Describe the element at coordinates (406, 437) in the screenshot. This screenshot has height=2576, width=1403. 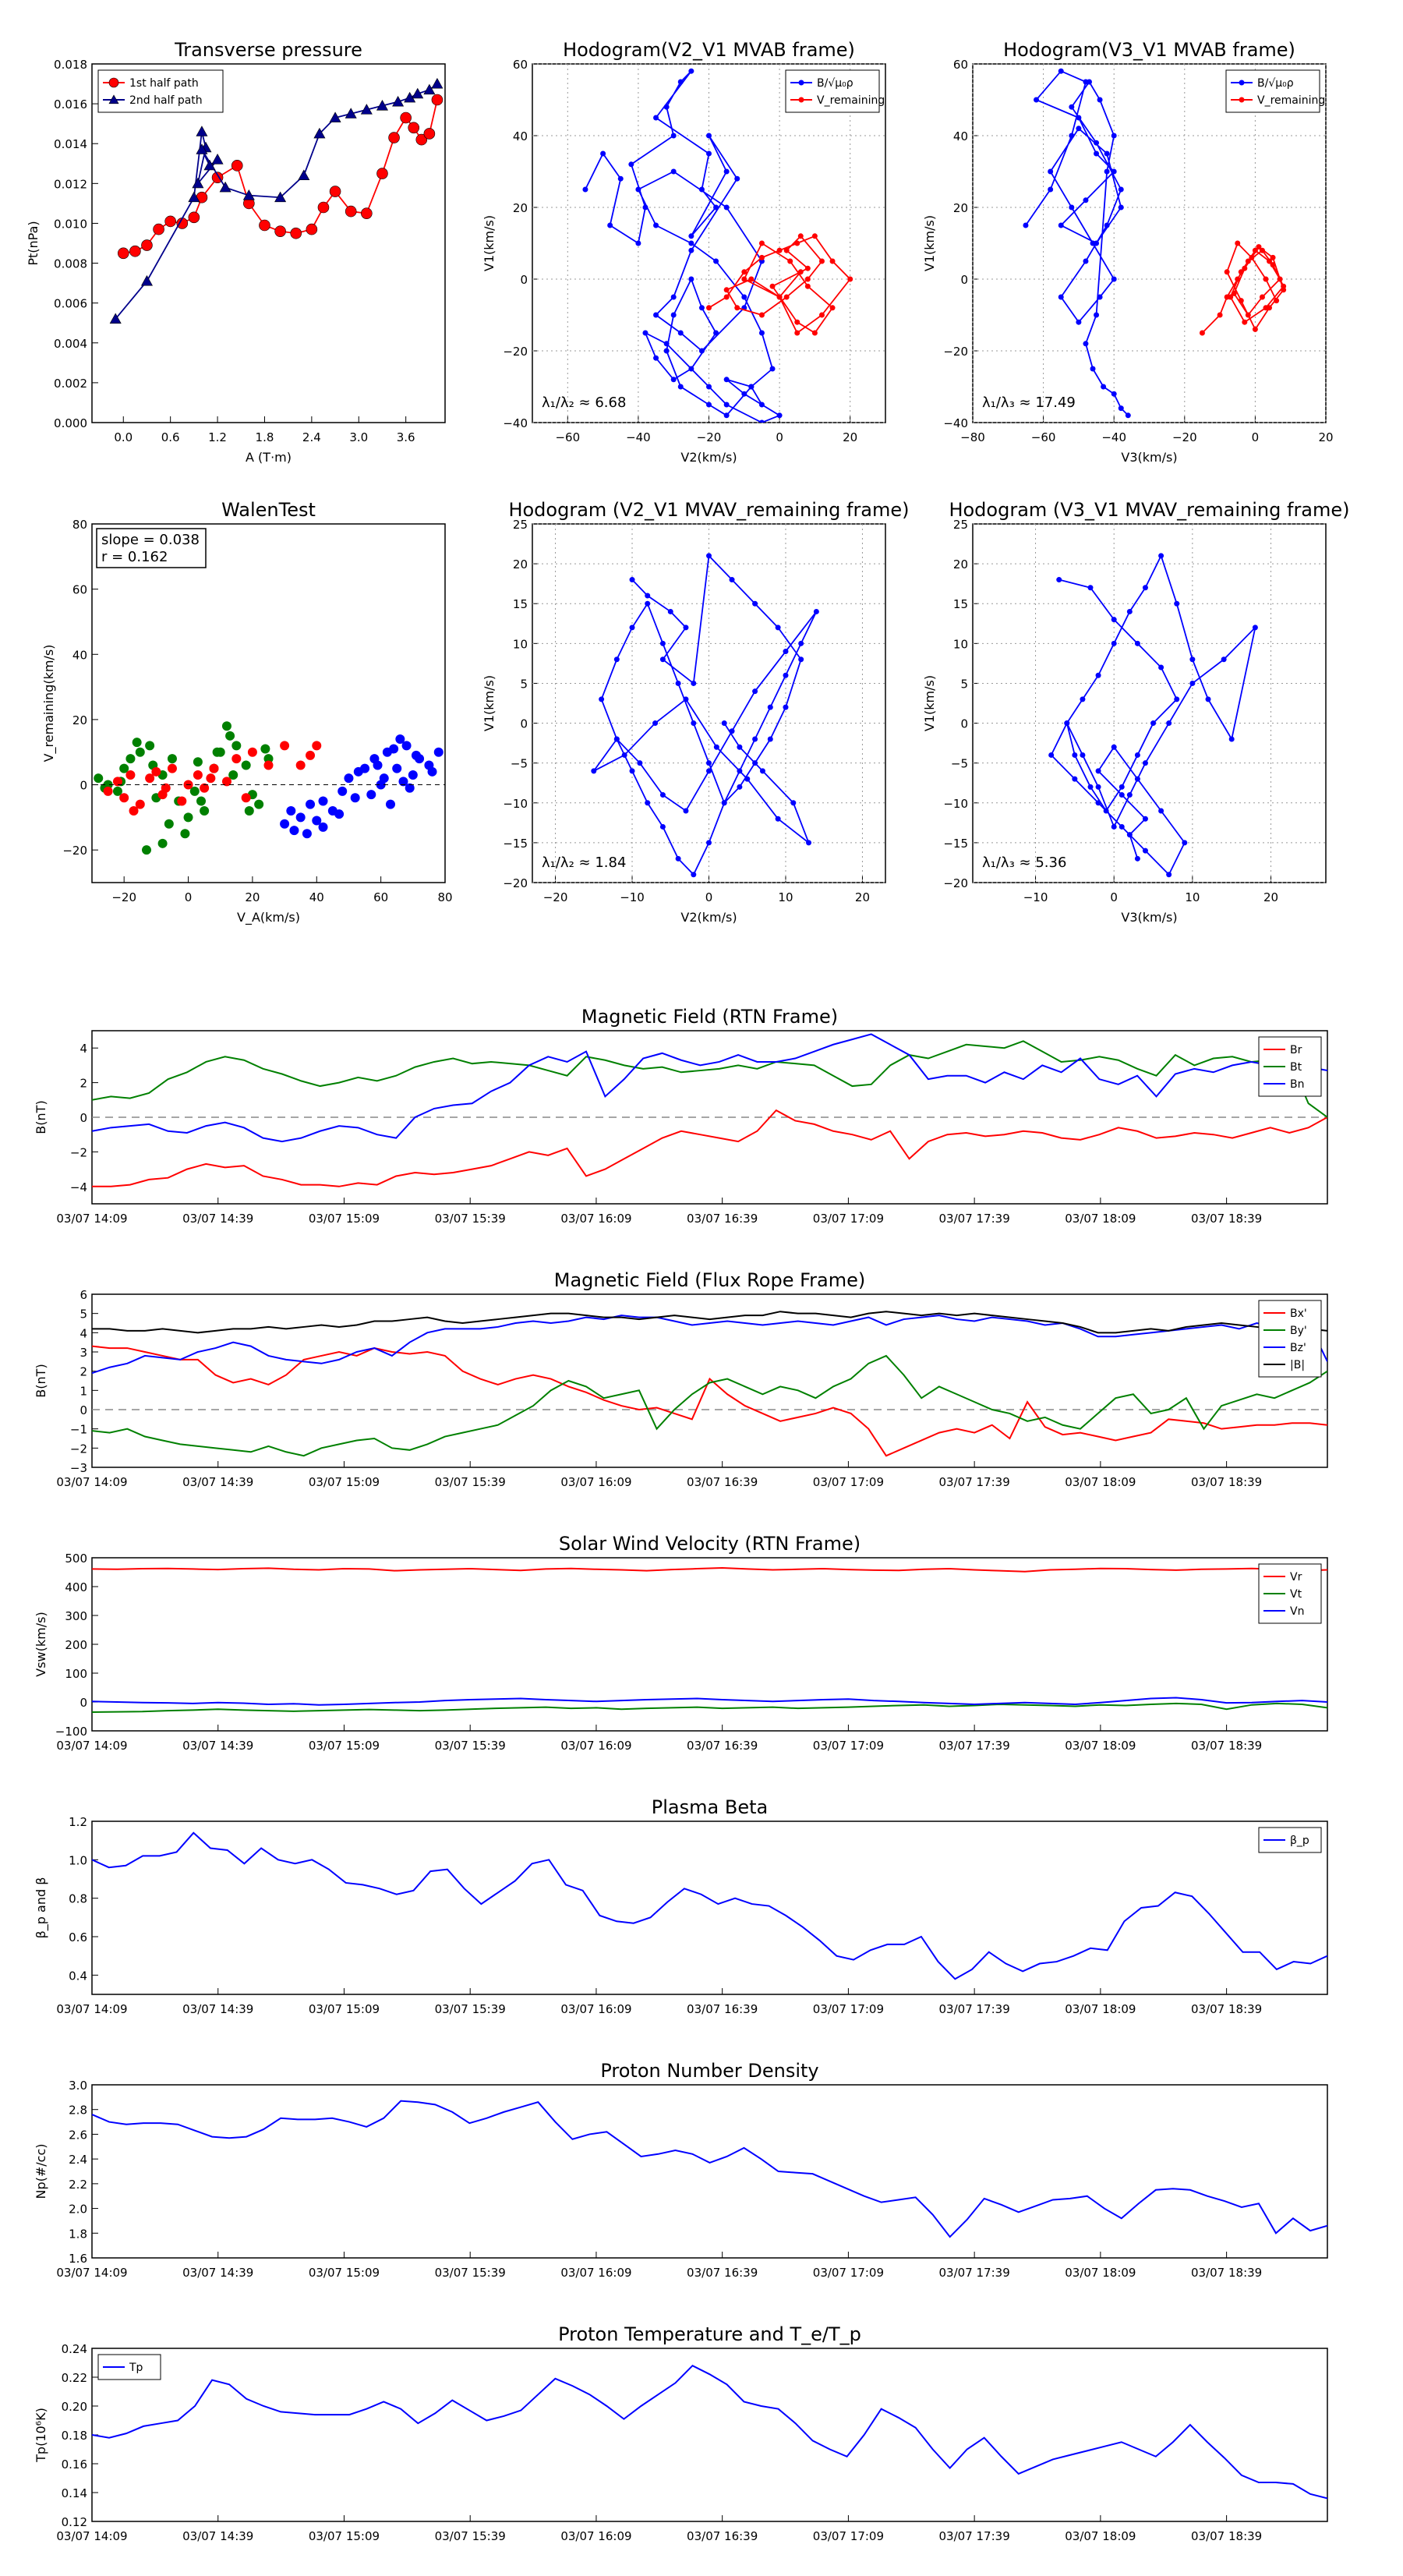
I see `x-tick-label: 3.6` at that location.